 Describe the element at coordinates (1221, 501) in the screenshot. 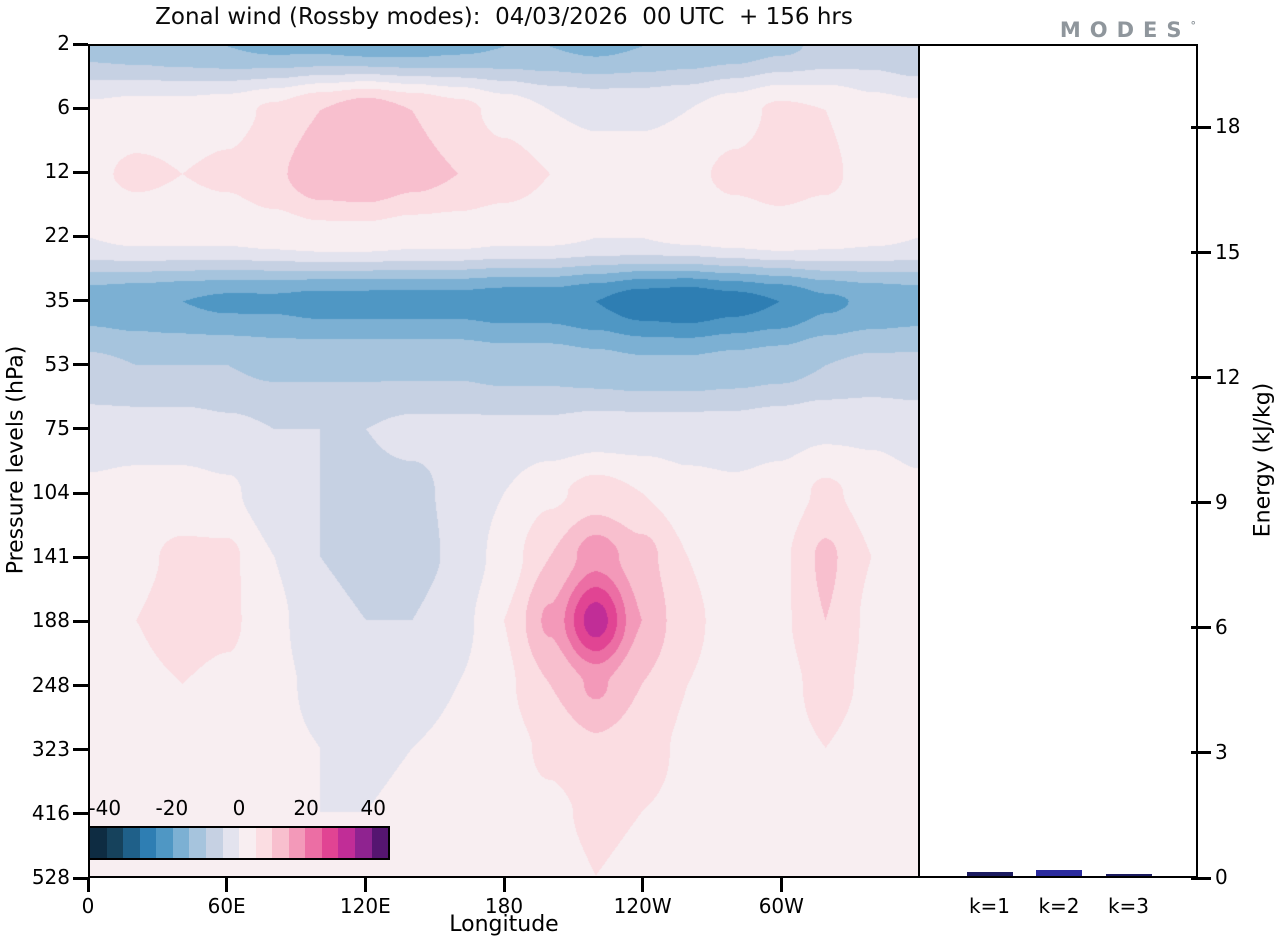

I see `energy-tick-label: 9` at that location.